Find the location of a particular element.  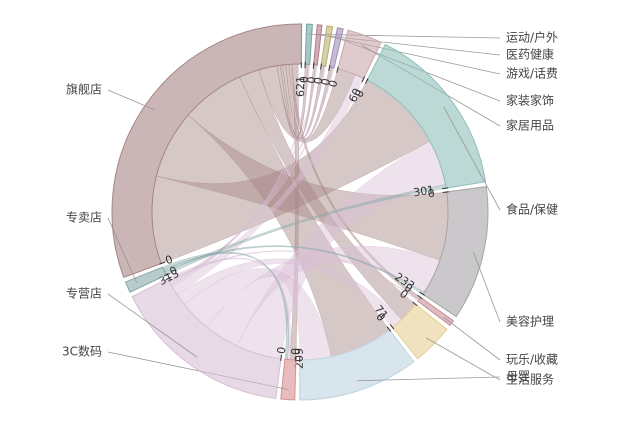

node-label: 生活服务 is located at coordinates (530, 379).